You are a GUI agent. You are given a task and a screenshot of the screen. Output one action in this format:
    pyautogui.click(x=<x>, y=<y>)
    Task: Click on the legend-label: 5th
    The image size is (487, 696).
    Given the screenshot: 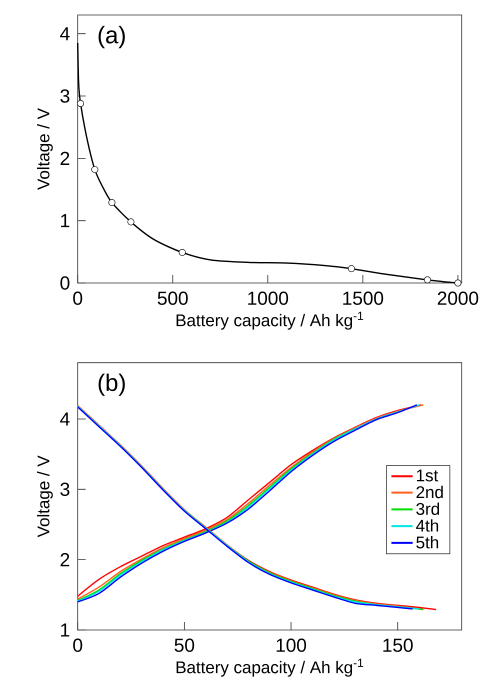 What is the action you would take?
    pyautogui.click(x=427, y=542)
    